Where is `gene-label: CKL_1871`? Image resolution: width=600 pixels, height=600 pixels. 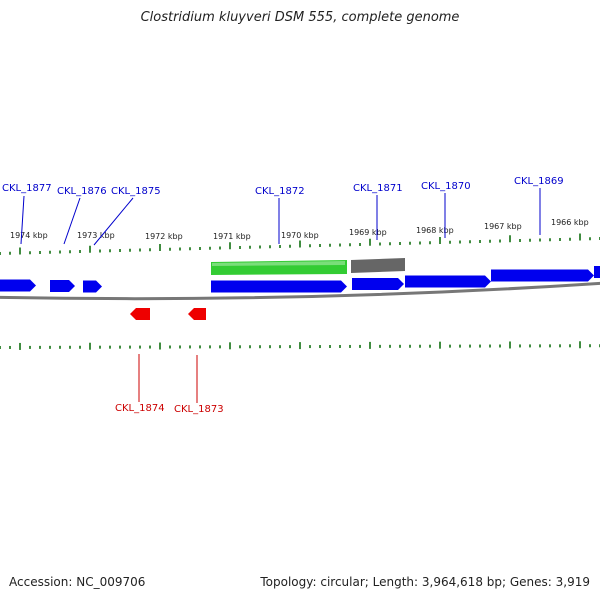
gene-label: CKL_1871 is located at coordinates (378, 188).